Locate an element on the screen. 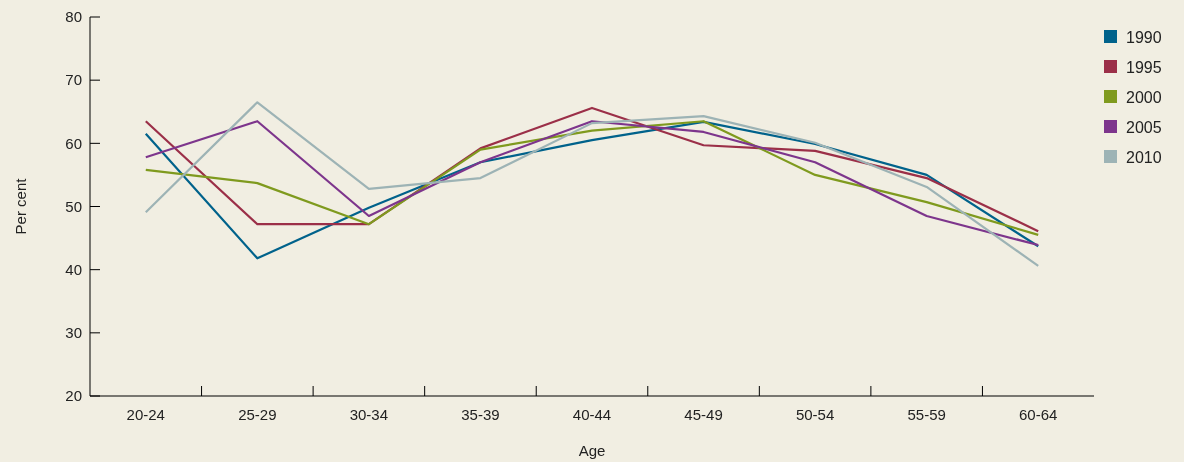 The width and height of the screenshot is (1184, 462). y-tick-label: 40 is located at coordinates (73, 269).